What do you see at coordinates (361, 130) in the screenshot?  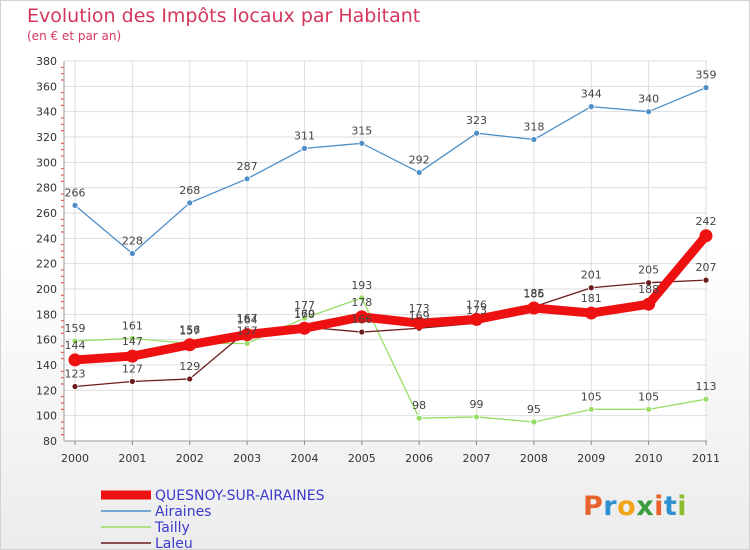 I see `data-label: 315` at bounding box center [361, 130].